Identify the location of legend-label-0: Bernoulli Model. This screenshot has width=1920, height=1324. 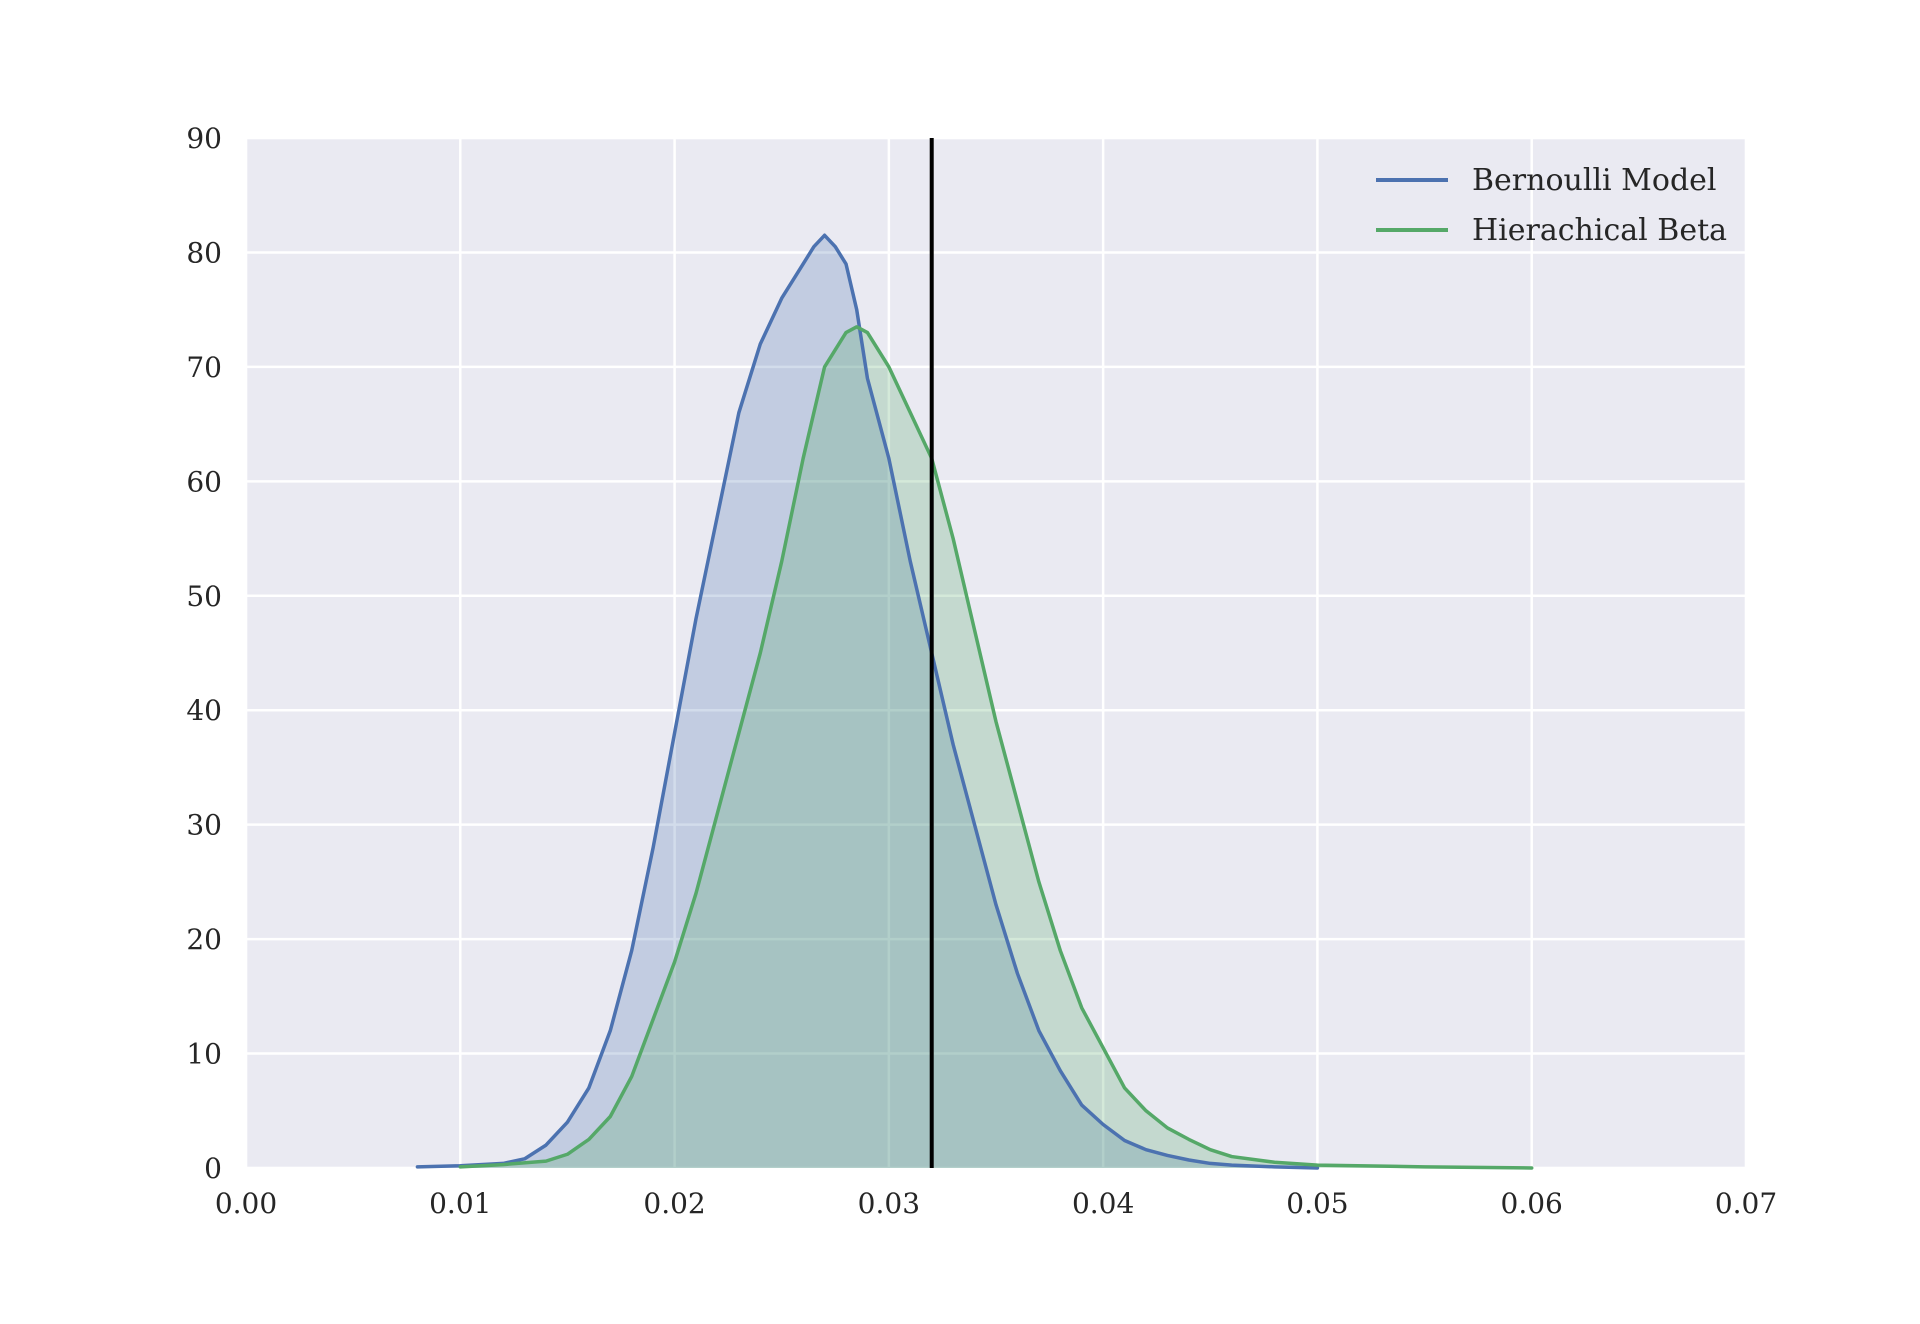
(1594, 180).